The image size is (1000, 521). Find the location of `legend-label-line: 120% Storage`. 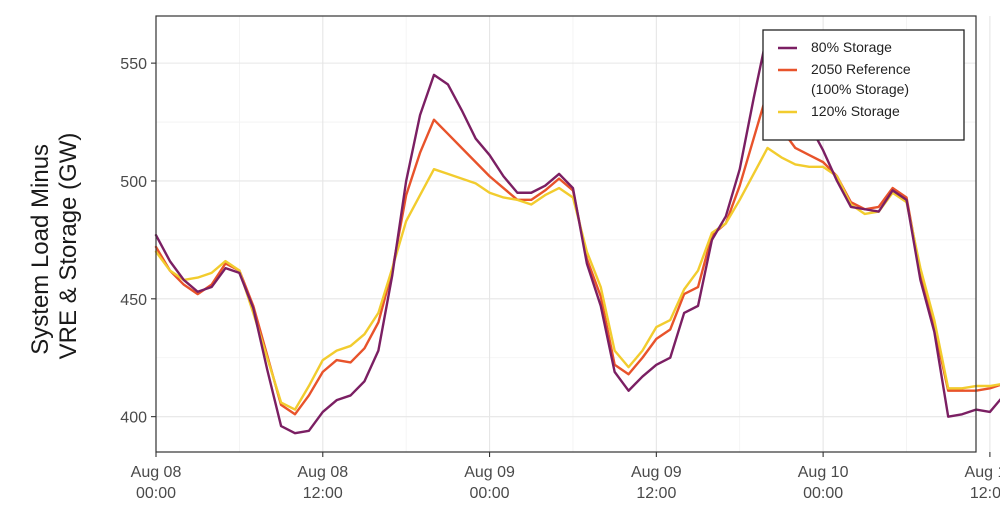

legend-label-line: 120% Storage is located at coordinates (855, 111).